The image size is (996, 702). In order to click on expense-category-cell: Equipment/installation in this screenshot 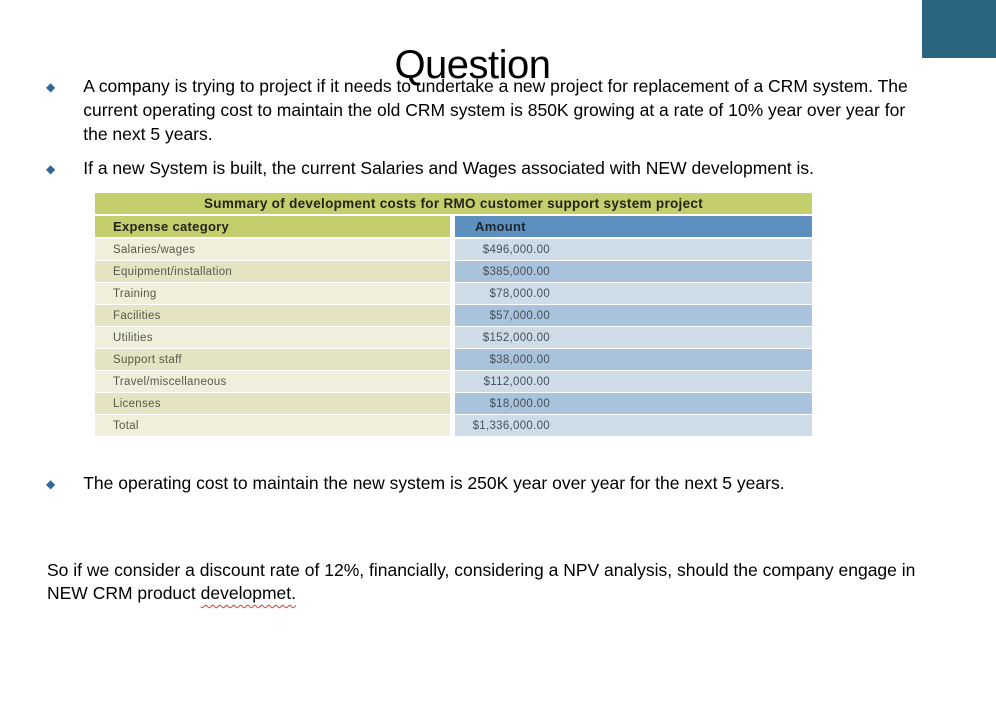, I will do `click(275, 272)`.